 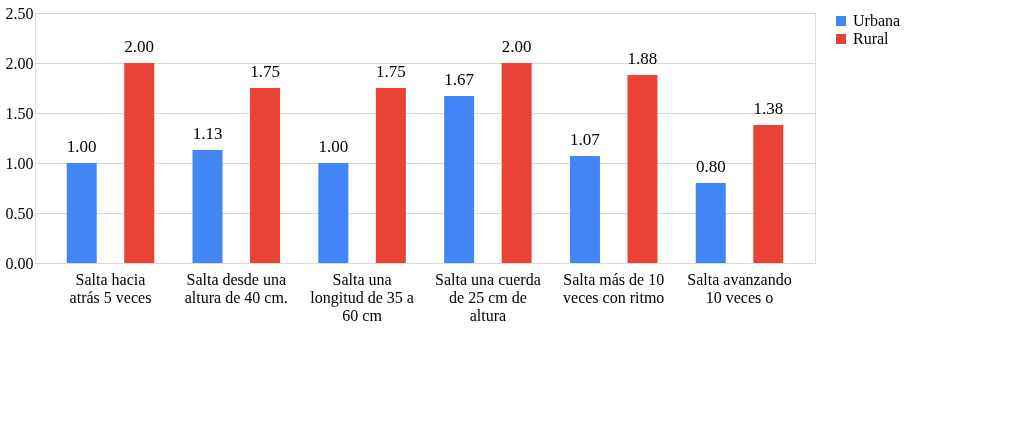 What do you see at coordinates (768, 108) in the screenshot?
I see `data-label: 1.38` at bounding box center [768, 108].